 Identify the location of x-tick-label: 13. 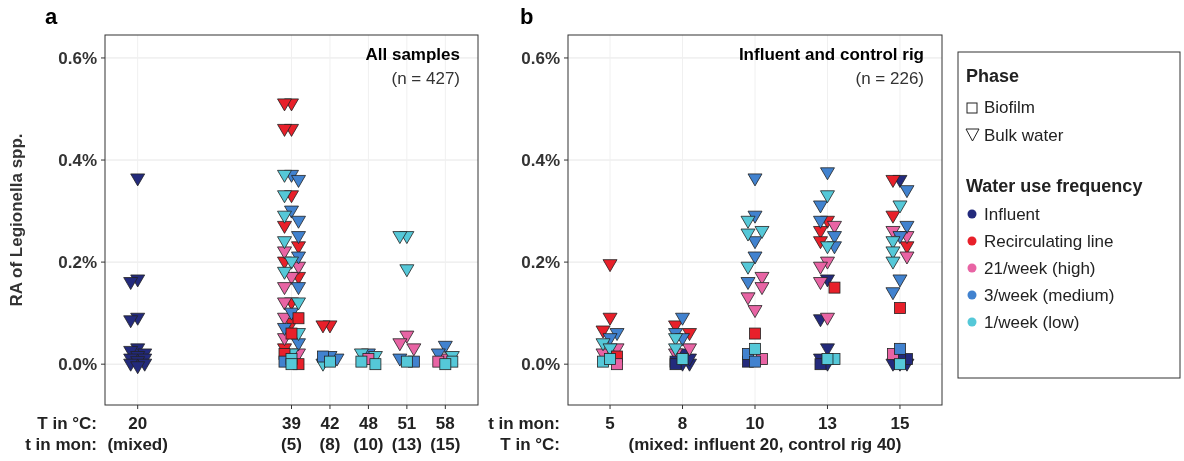
(827, 423).